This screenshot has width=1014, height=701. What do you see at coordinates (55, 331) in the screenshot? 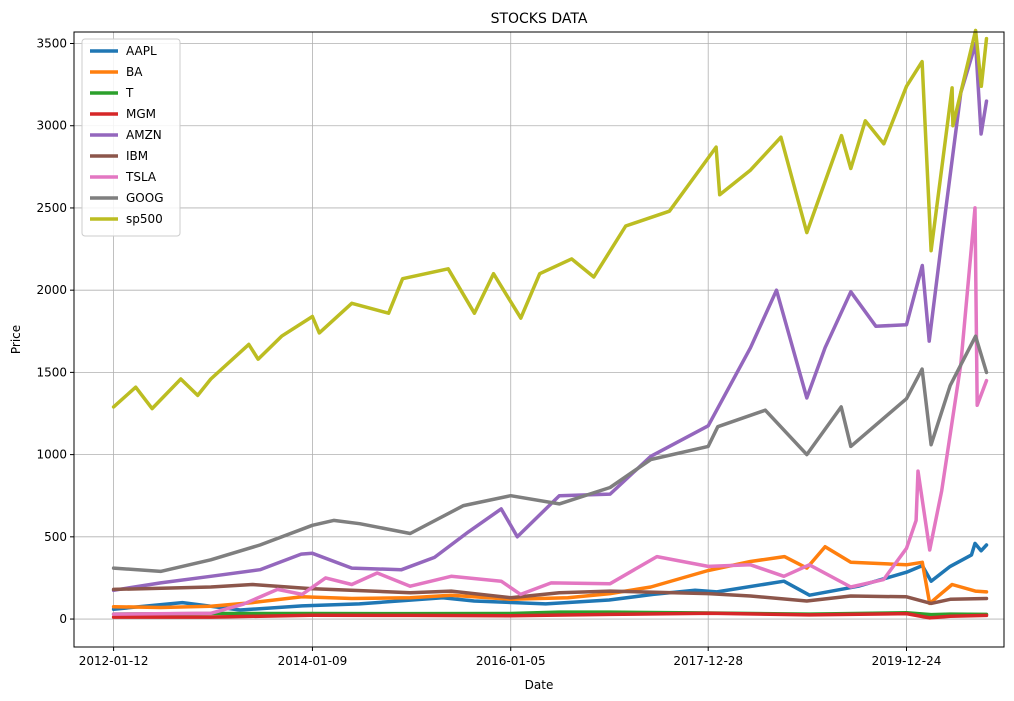
I see `y-axis-ticks: 0 500 1000 1500 2000 2500 3000 3500` at bounding box center [55, 331].